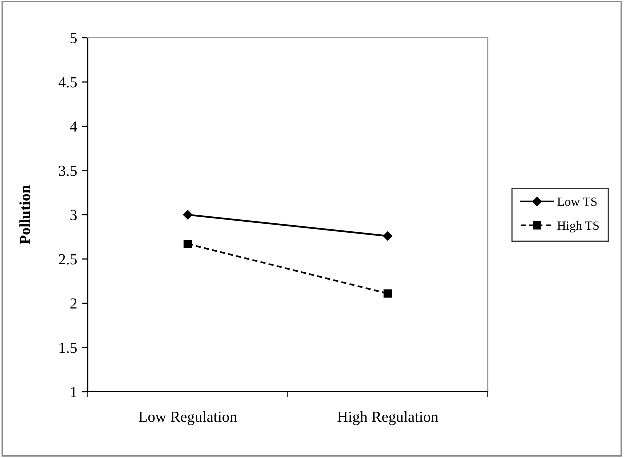 The width and height of the screenshot is (624, 458). I want to click on legend-label: Low TS, so click(577, 202).